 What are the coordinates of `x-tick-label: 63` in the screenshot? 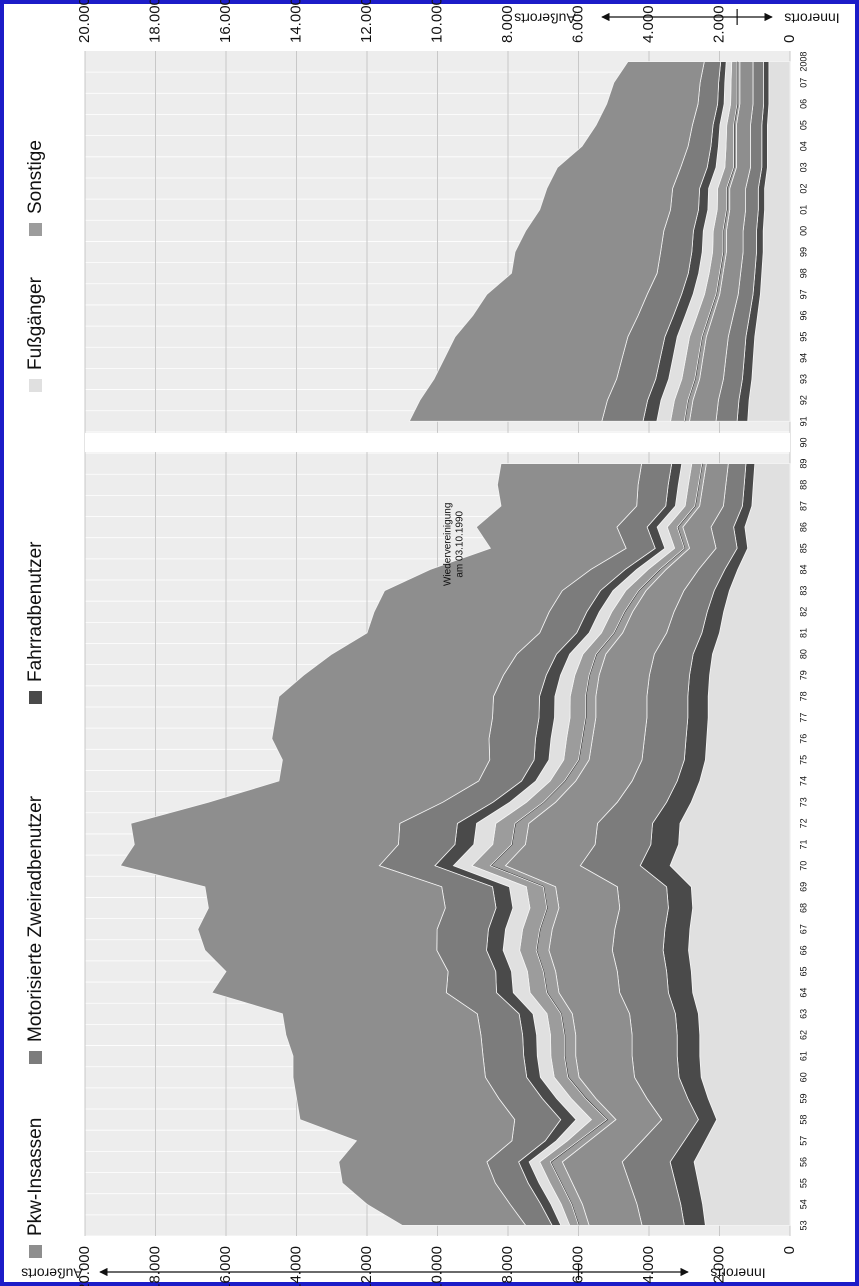 It's located at (803, 1014).